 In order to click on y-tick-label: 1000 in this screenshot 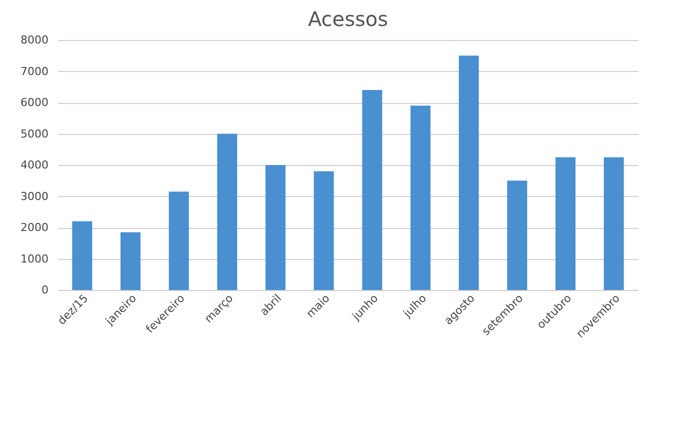, I will do `click(34, 259)`.